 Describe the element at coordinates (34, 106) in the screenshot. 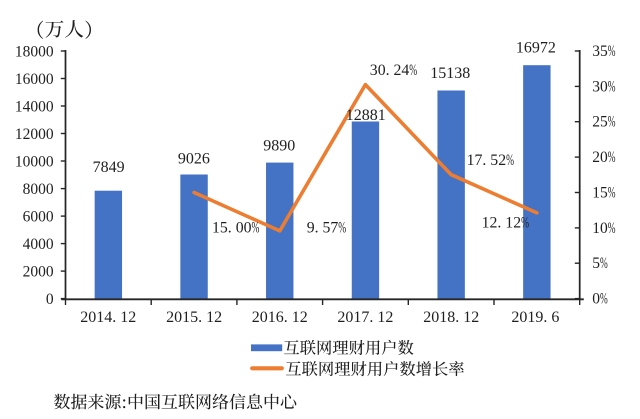

I see `svg-text: 14000` at that location.